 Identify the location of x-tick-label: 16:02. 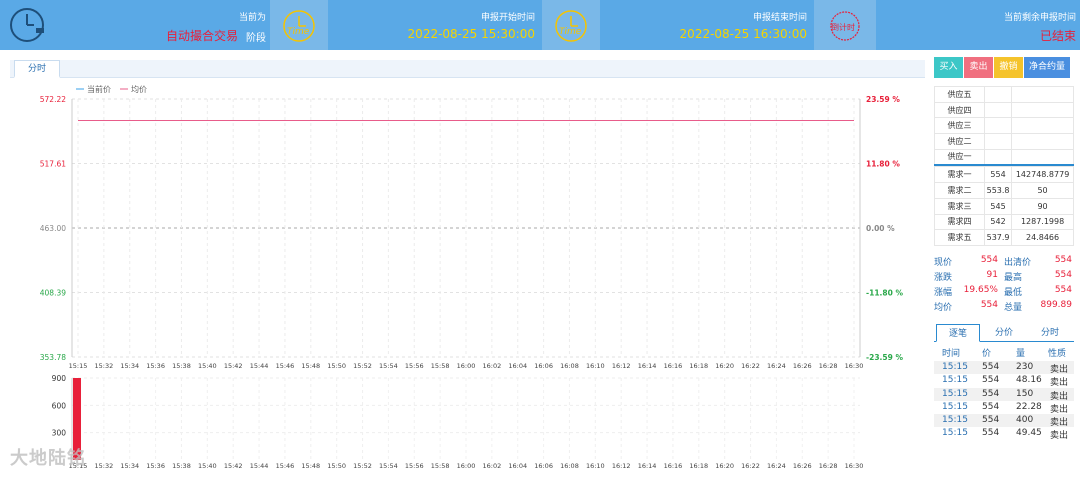
(491, 366).